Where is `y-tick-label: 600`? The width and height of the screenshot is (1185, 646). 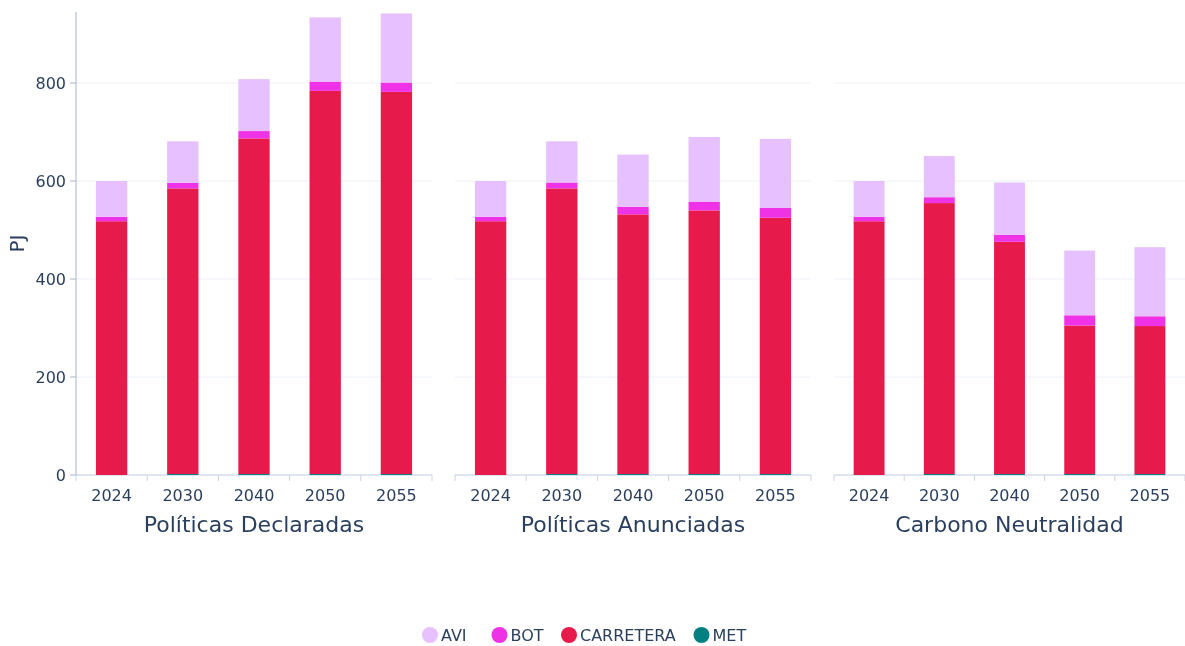
y-tick-label: 600 is located at coordinates (50, 181).